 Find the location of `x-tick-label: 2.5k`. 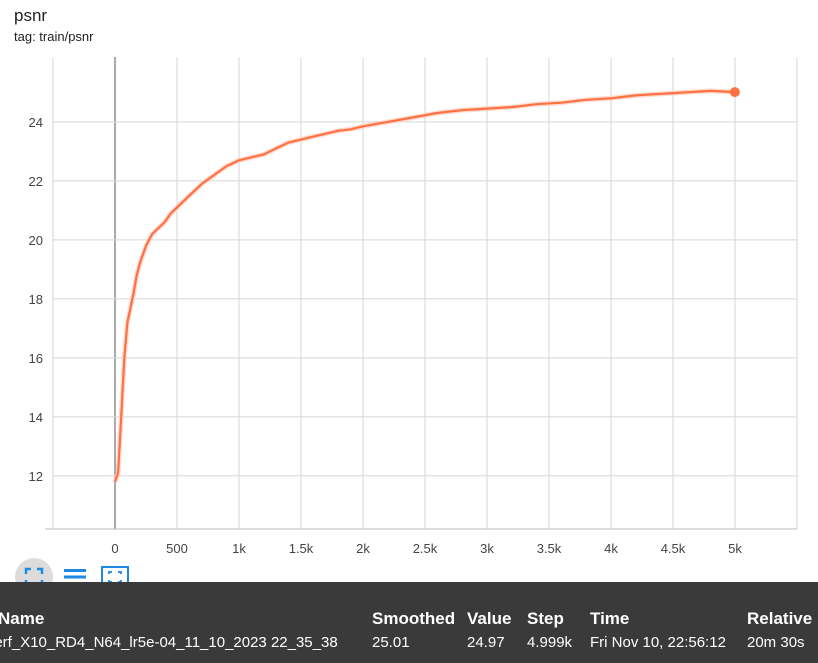

x-tick-label: 2.5k is located at coordinates (425, 548).